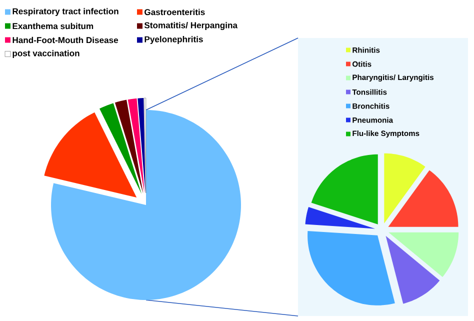  Describe the element at coordinates (46, 54) in the screenshot. I see `legend-label: post vaccination` at that location.